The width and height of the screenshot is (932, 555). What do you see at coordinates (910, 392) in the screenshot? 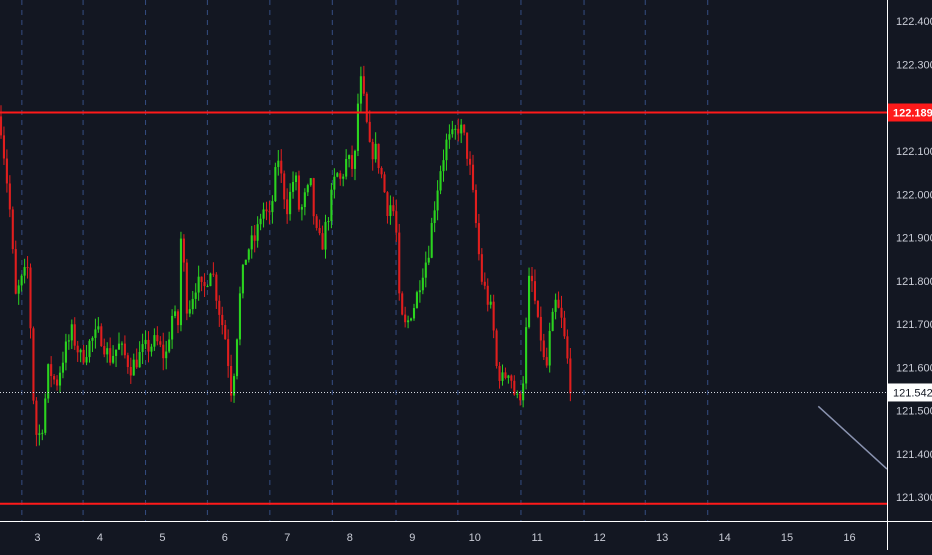
I see `last-price-tag` at bounding box center [910, 392].